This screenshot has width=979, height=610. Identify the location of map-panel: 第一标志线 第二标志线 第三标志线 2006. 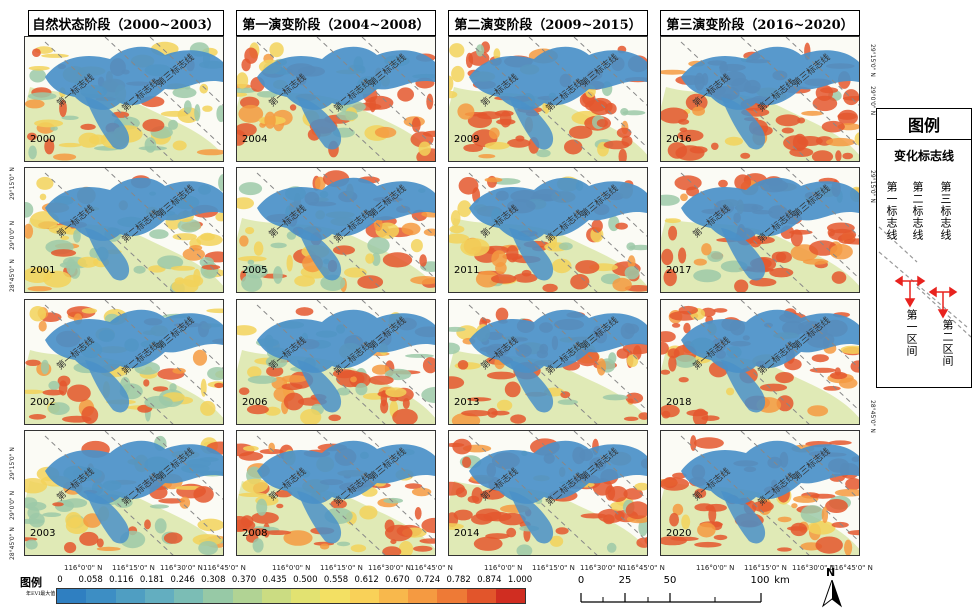
(336, 362).